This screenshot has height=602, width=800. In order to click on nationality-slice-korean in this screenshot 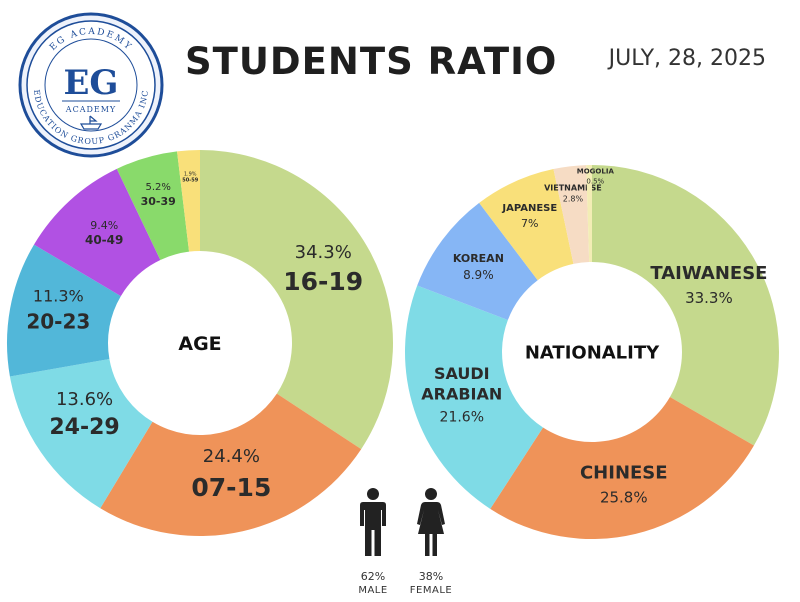, I will do `click(477, 261)`.